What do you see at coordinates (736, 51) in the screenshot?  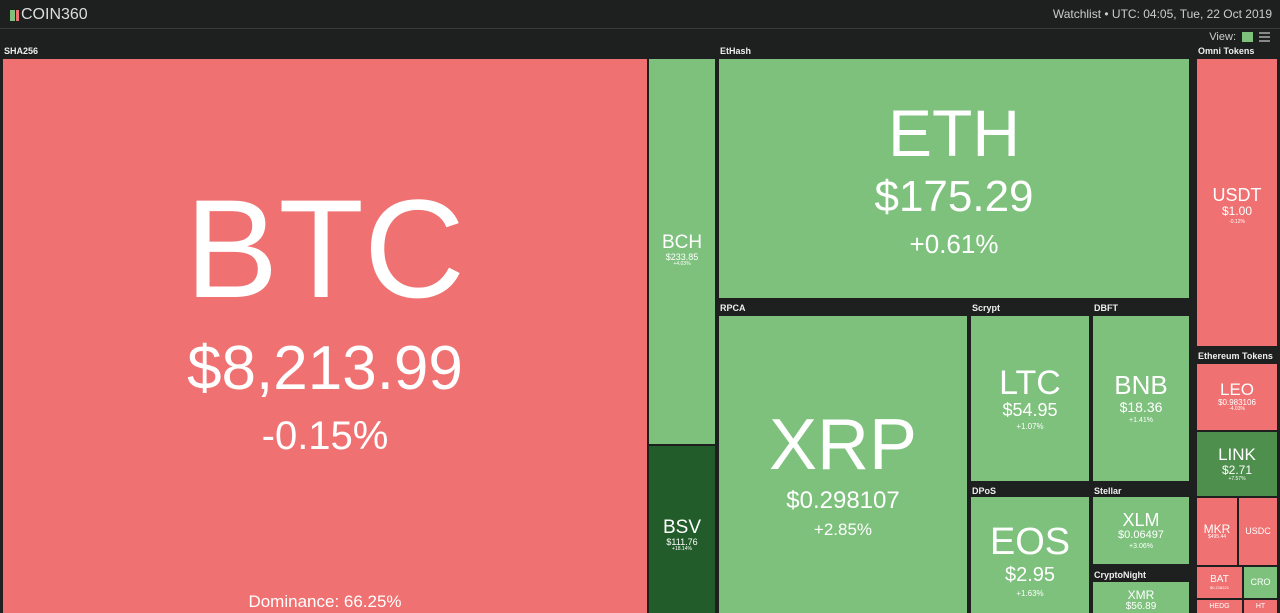 I see `group-label-ethash: EtHash` at bounding box center [736, 51].